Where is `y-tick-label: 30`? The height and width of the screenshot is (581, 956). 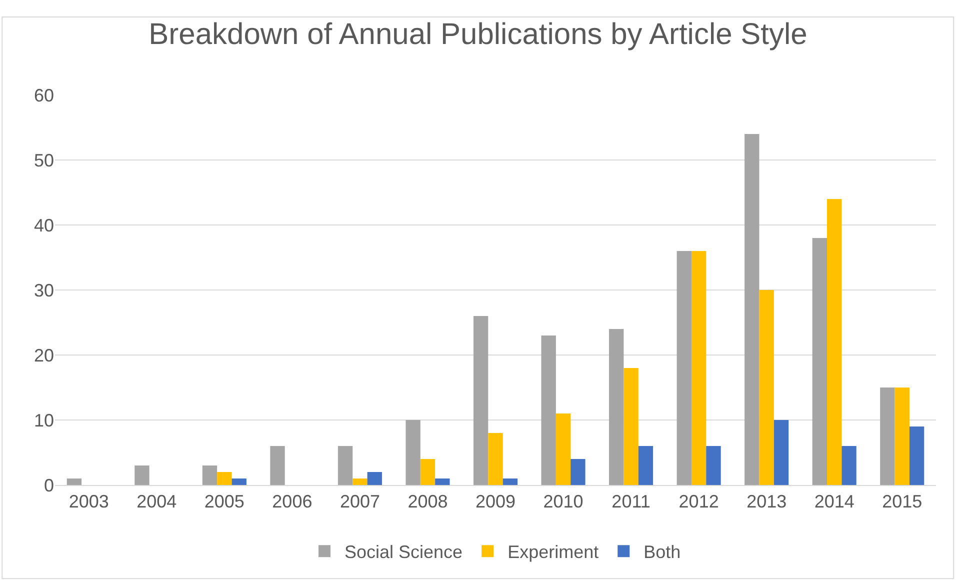
y-tick-label: 30 is located at coordinates (44, 290).